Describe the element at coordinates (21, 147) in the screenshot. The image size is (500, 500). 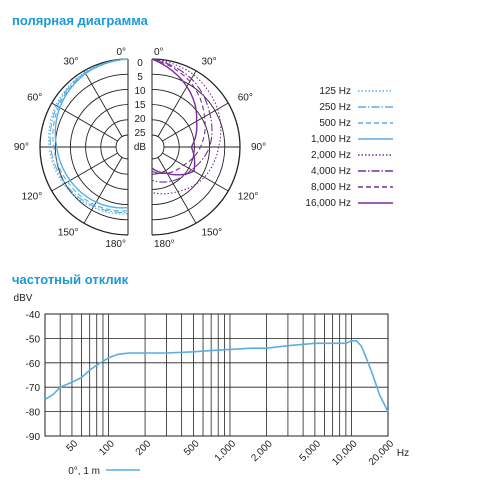
I see `angle-label-left: 90°` at that location.